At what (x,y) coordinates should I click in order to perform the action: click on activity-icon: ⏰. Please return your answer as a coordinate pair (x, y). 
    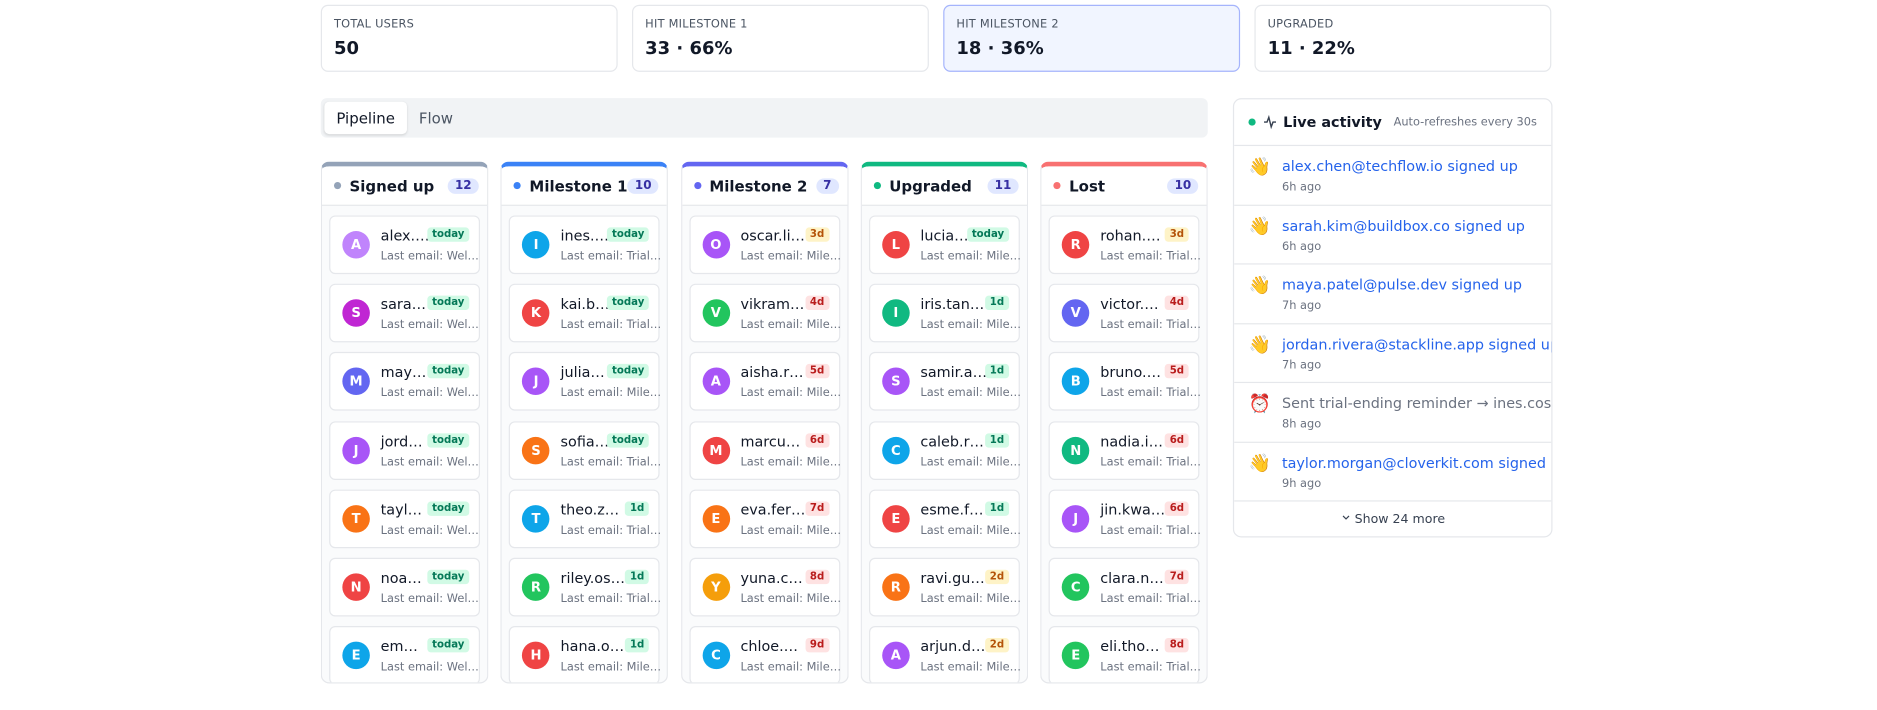
    Looking at the image, I should click on (1259, 403).